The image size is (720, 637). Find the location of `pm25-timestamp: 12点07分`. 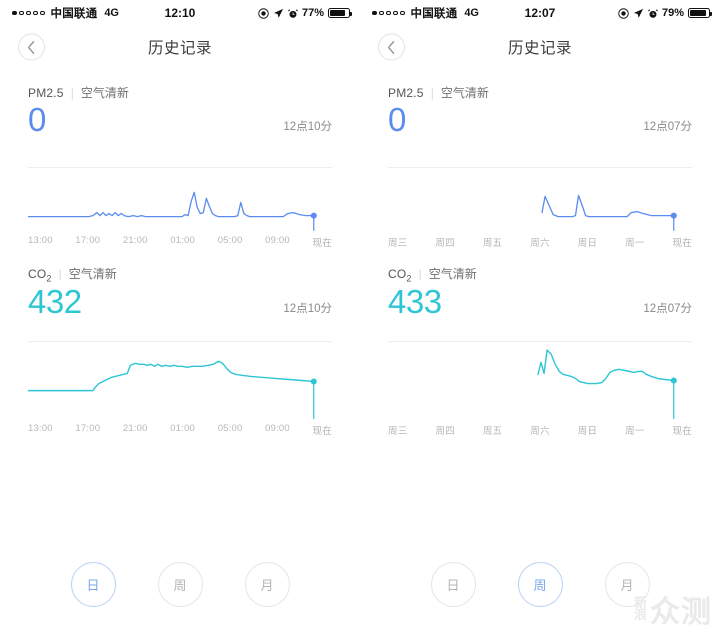

pm25-timestamp: 12点07分 is located at coordinates (667, 126).